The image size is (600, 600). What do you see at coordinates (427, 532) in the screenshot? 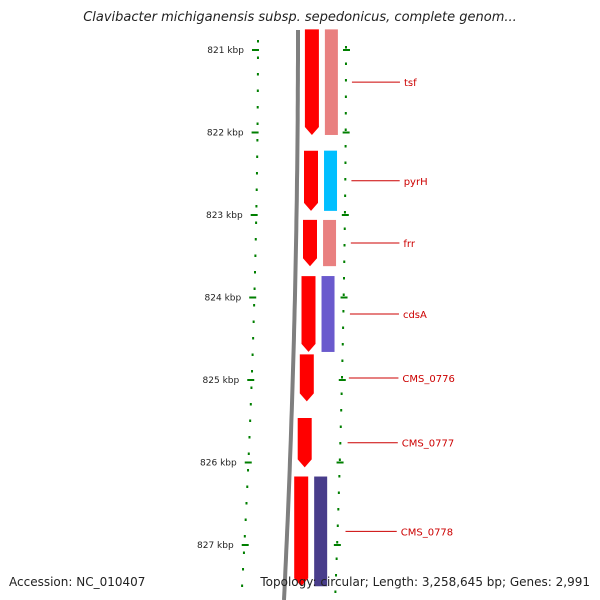
I see `gene-label: CMS_0778` at bounding box center [427, 532].